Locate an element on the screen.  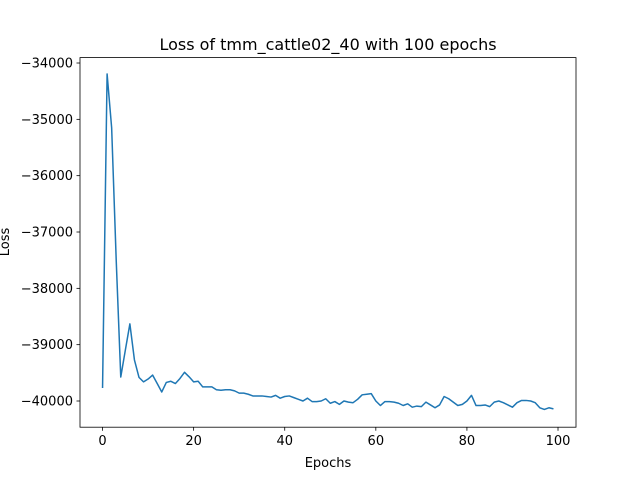
y-tick-label: −36000 is located at coordinates (47, 176).